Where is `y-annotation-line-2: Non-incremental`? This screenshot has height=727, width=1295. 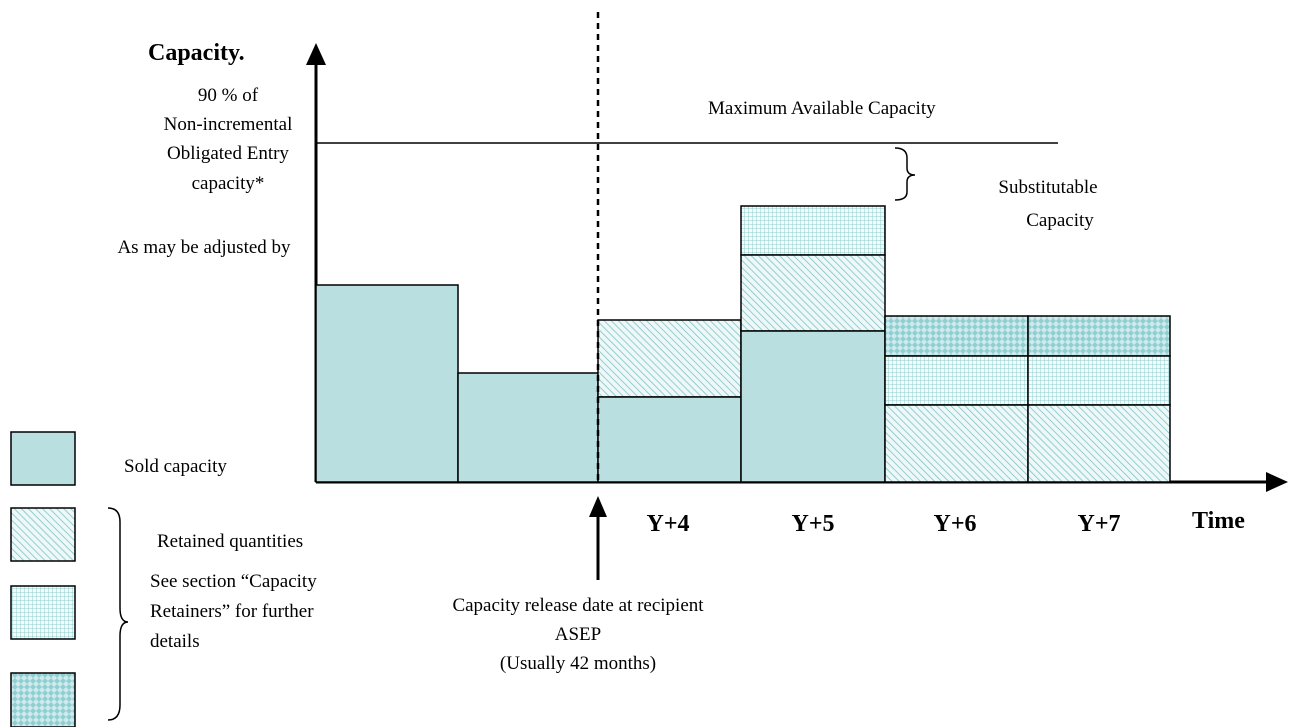 y-annotation-line-2: Non-incremental is located at coordinates (228, 124).